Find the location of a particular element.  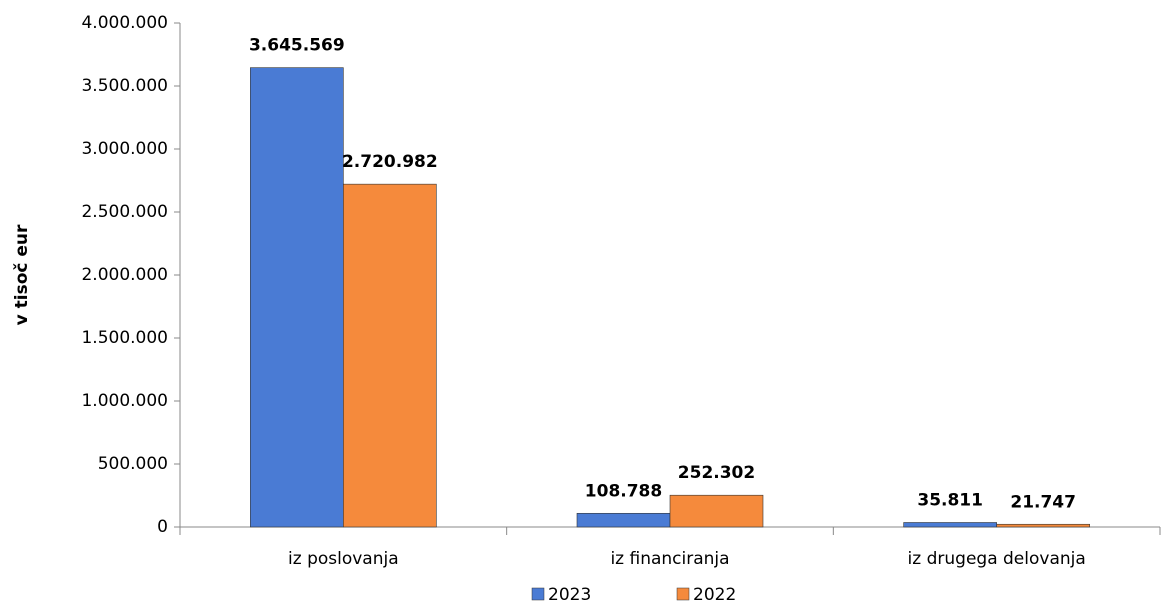

y-tick-label: 2.500.000 is located at coordinates (124, 212).